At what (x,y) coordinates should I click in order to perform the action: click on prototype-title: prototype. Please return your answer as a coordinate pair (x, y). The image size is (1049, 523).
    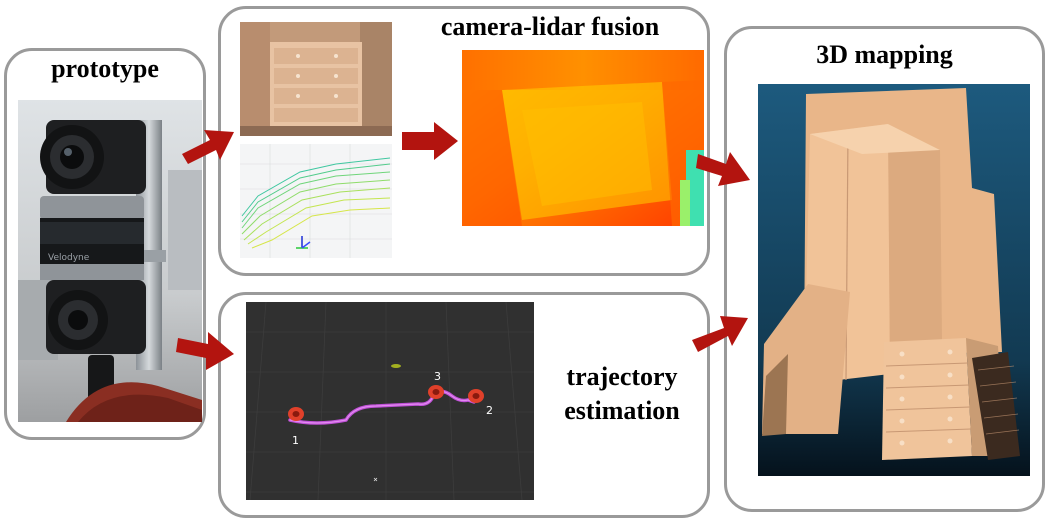
    Looking at the image, I should click on (105, 68).